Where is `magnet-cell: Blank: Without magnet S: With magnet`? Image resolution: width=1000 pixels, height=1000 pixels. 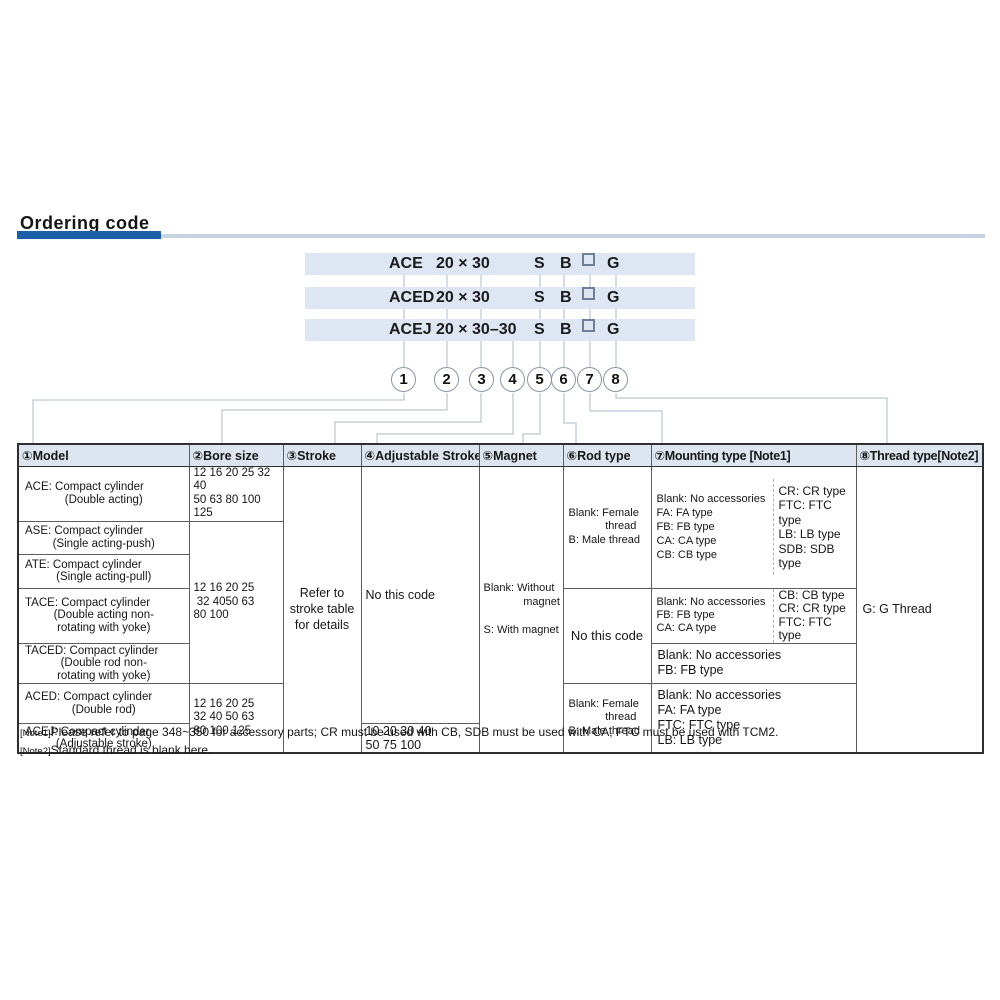 magnet-cell: Blank: Without magnet S: With magnet is located at coordinates (521, 609).